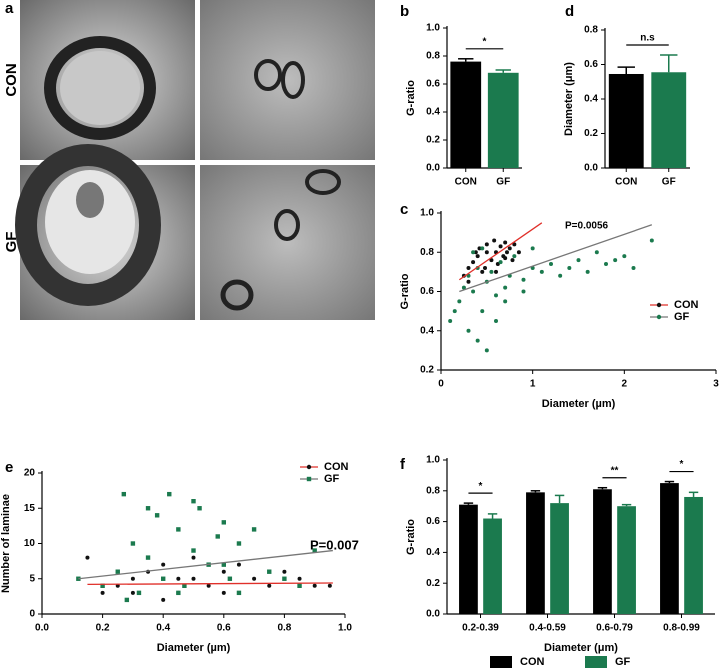  What do you see at coordinates (626, 95) in the screenshot?
I see `chart-panel: d 0.0 0.2 0.4 0.6 0.8 Diameter (μm) CON GF n.s` at bounding box center [626, 95].